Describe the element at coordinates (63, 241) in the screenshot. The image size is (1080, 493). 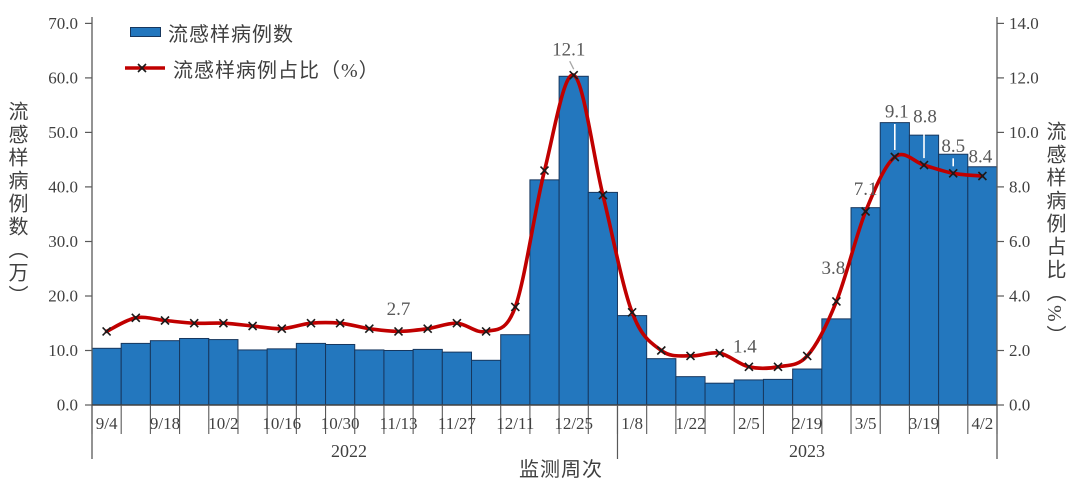
I see `left-y-tick-label: 30.0` at that location.